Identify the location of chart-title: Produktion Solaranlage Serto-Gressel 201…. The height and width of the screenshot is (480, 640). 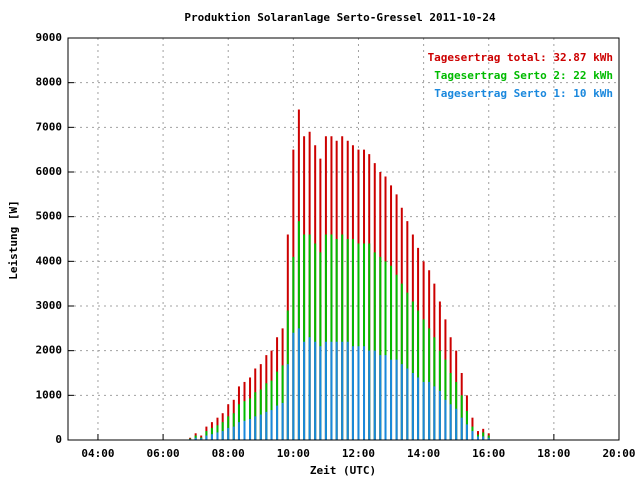
(340, 17).